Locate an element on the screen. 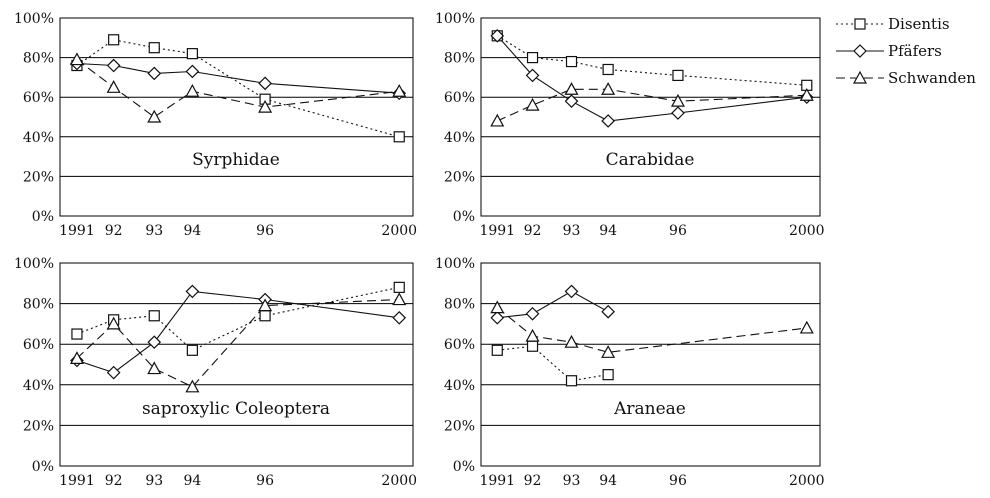  y-tick-label: 40% is located at coordinates (459, 138).